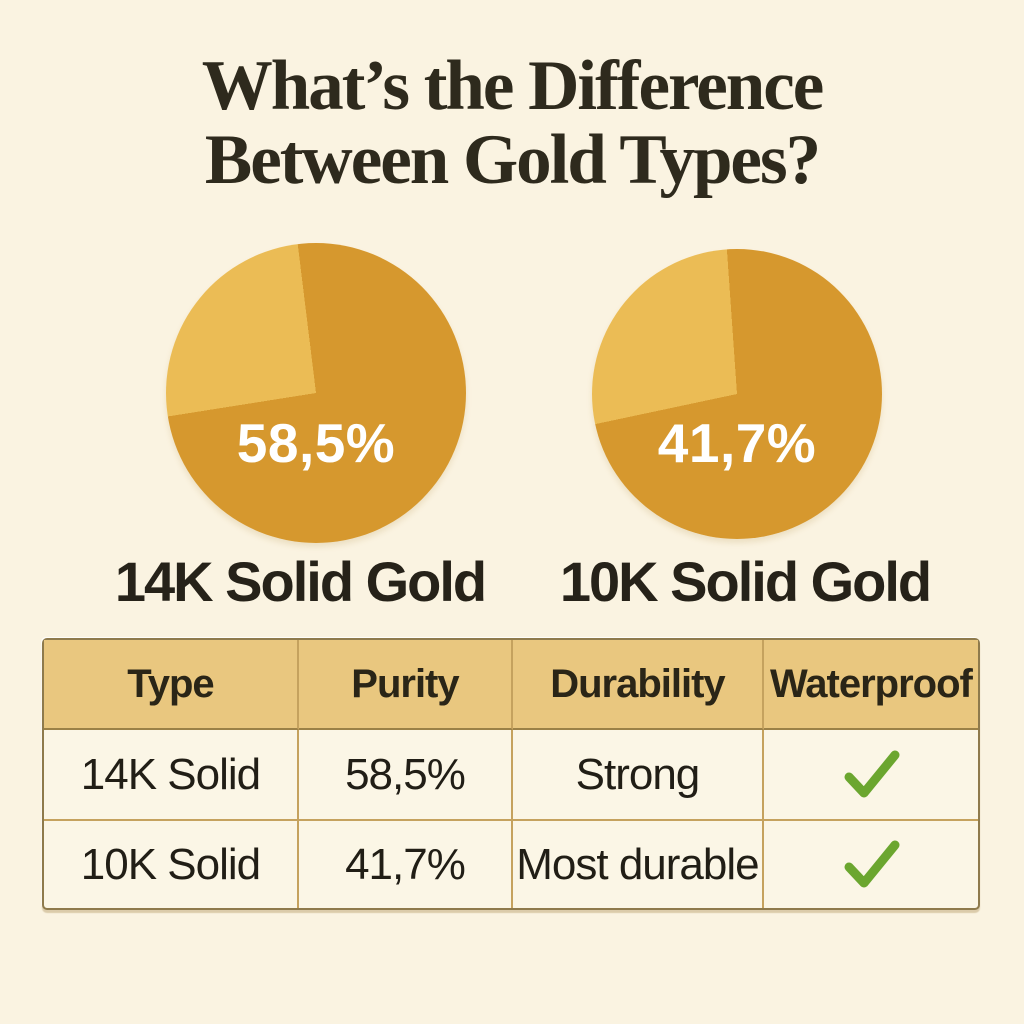 The image size is (1024, 1024). What do you see at coordinates (638, 863) in the screenshot?
I see `cell-row2-durability: Most durable` at bounding box center [638, 863].